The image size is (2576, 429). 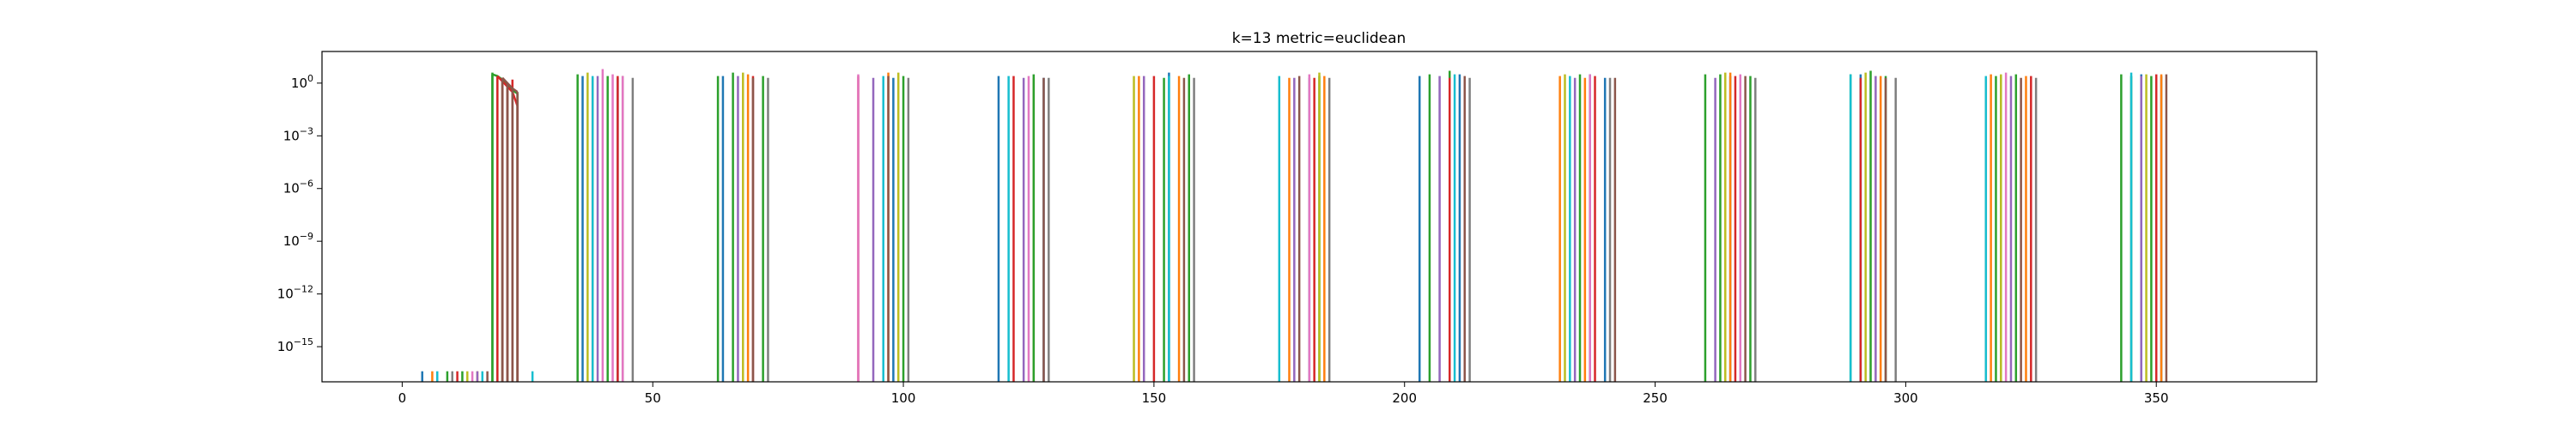 I want to click on y-axis: 10⁰ 10⁻³ 10⁻⁶ 10⁻⁹ 10⁻¹² 10⁻¹⁵, so click(x=300, y=213).